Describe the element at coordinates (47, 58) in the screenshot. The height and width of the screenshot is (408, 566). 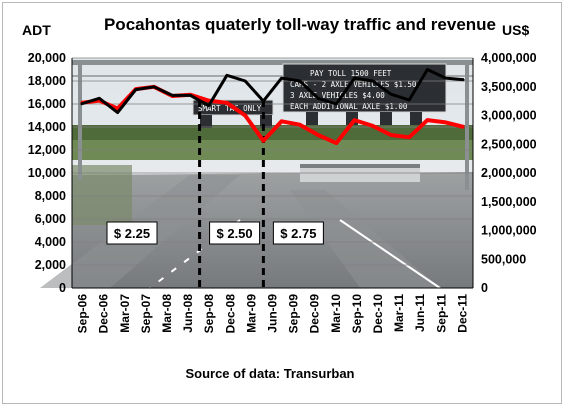
I see `y-left-tick-label: 20,000` at that location.